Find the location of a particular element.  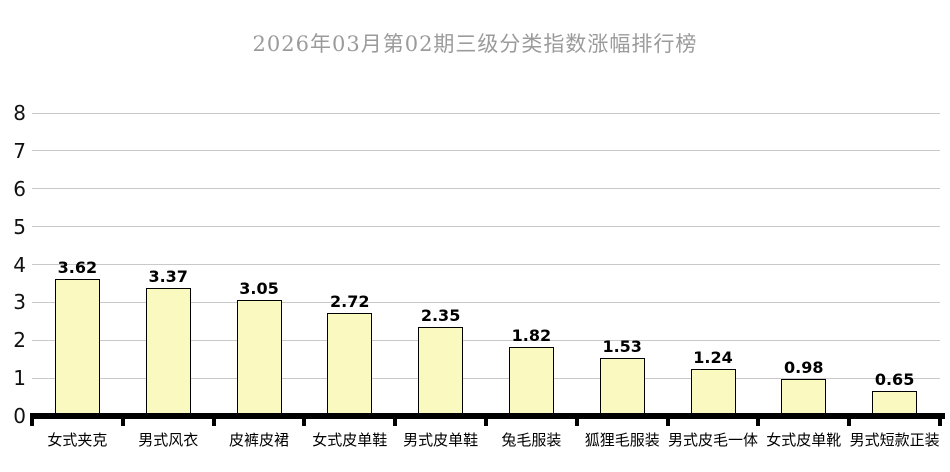

y-axis-tick-label: 8 is located at coordinates (19, 113).